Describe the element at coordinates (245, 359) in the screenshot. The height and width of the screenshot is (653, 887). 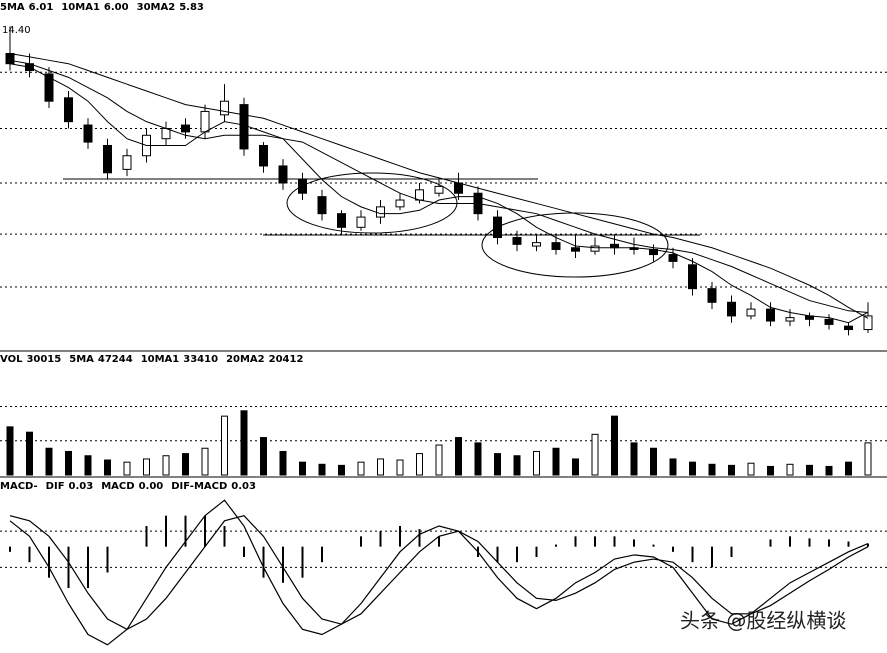
I see `legend-name: 20MA2` at that location.